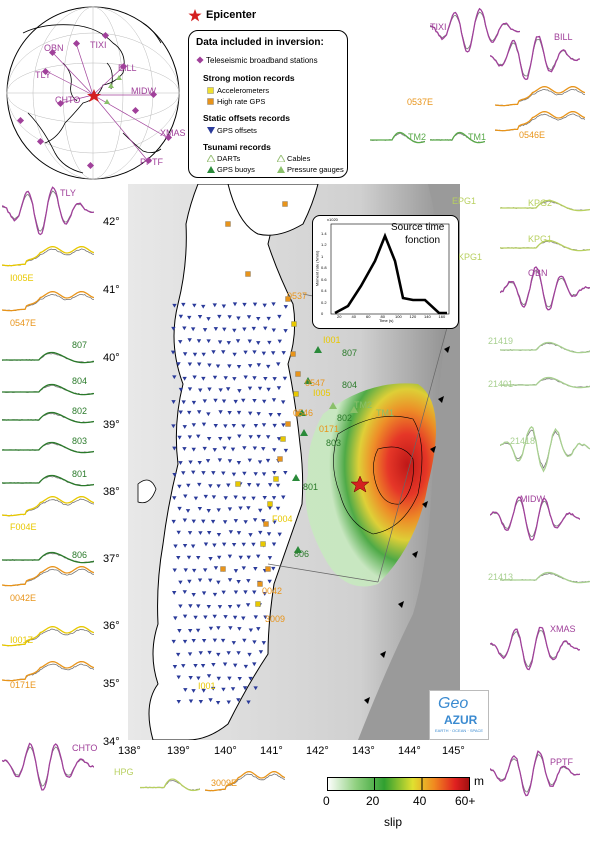 The image size is (595, 842). Describe the element at coordinates (538, 273) in the screenshot. I see `waveform-label-obn: OBN` at that location.